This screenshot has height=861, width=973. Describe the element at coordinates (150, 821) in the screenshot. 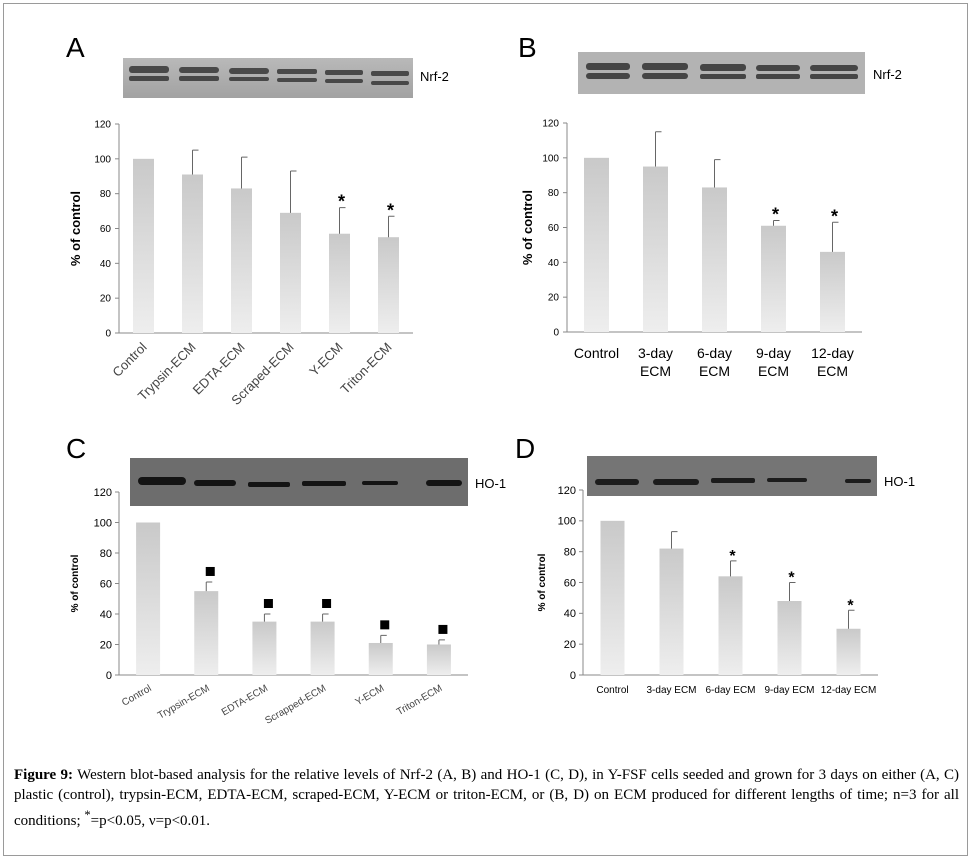

I see `caption-text-2: =p<0.05, ν=p<0.01.` at that location.